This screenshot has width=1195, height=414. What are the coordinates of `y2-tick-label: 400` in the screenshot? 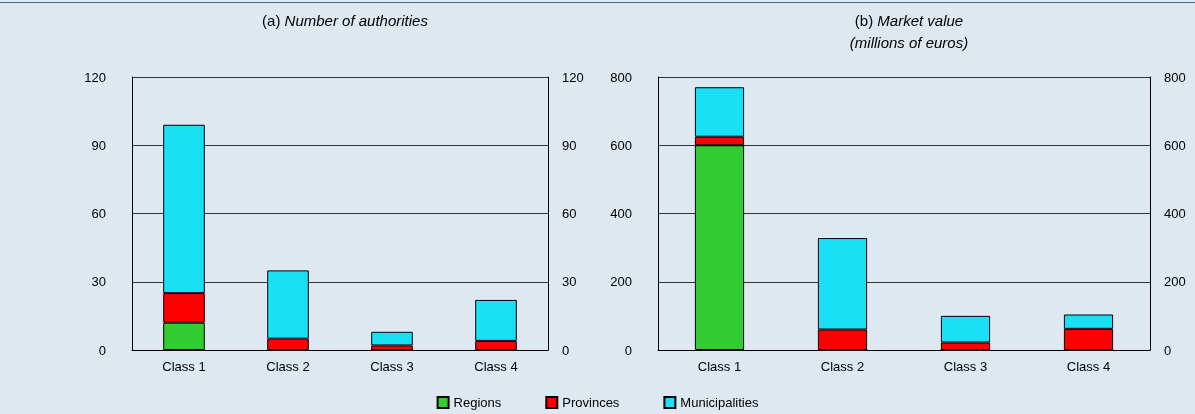 It's located at (1175, 213).